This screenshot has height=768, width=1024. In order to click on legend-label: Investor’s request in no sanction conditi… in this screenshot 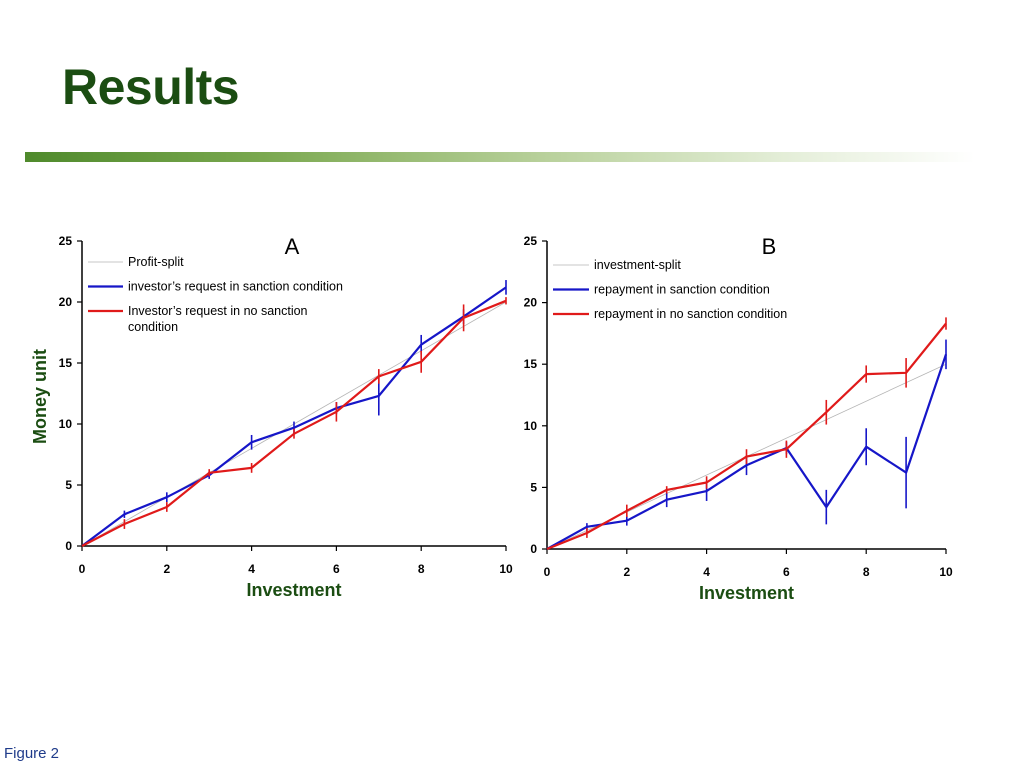, I will do `click(218, 319)`.